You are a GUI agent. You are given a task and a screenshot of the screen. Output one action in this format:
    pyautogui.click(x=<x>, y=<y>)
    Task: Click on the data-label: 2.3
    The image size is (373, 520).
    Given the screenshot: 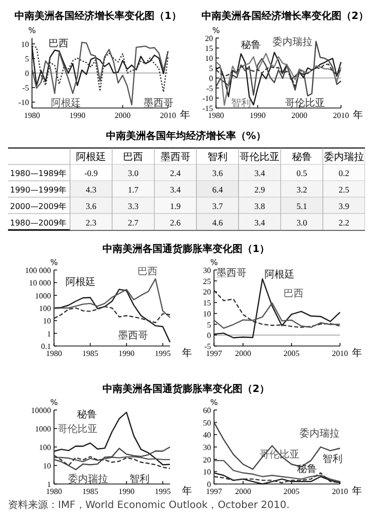 What is the action you would take?
    pyautogui.click(x=91, y=222)
    